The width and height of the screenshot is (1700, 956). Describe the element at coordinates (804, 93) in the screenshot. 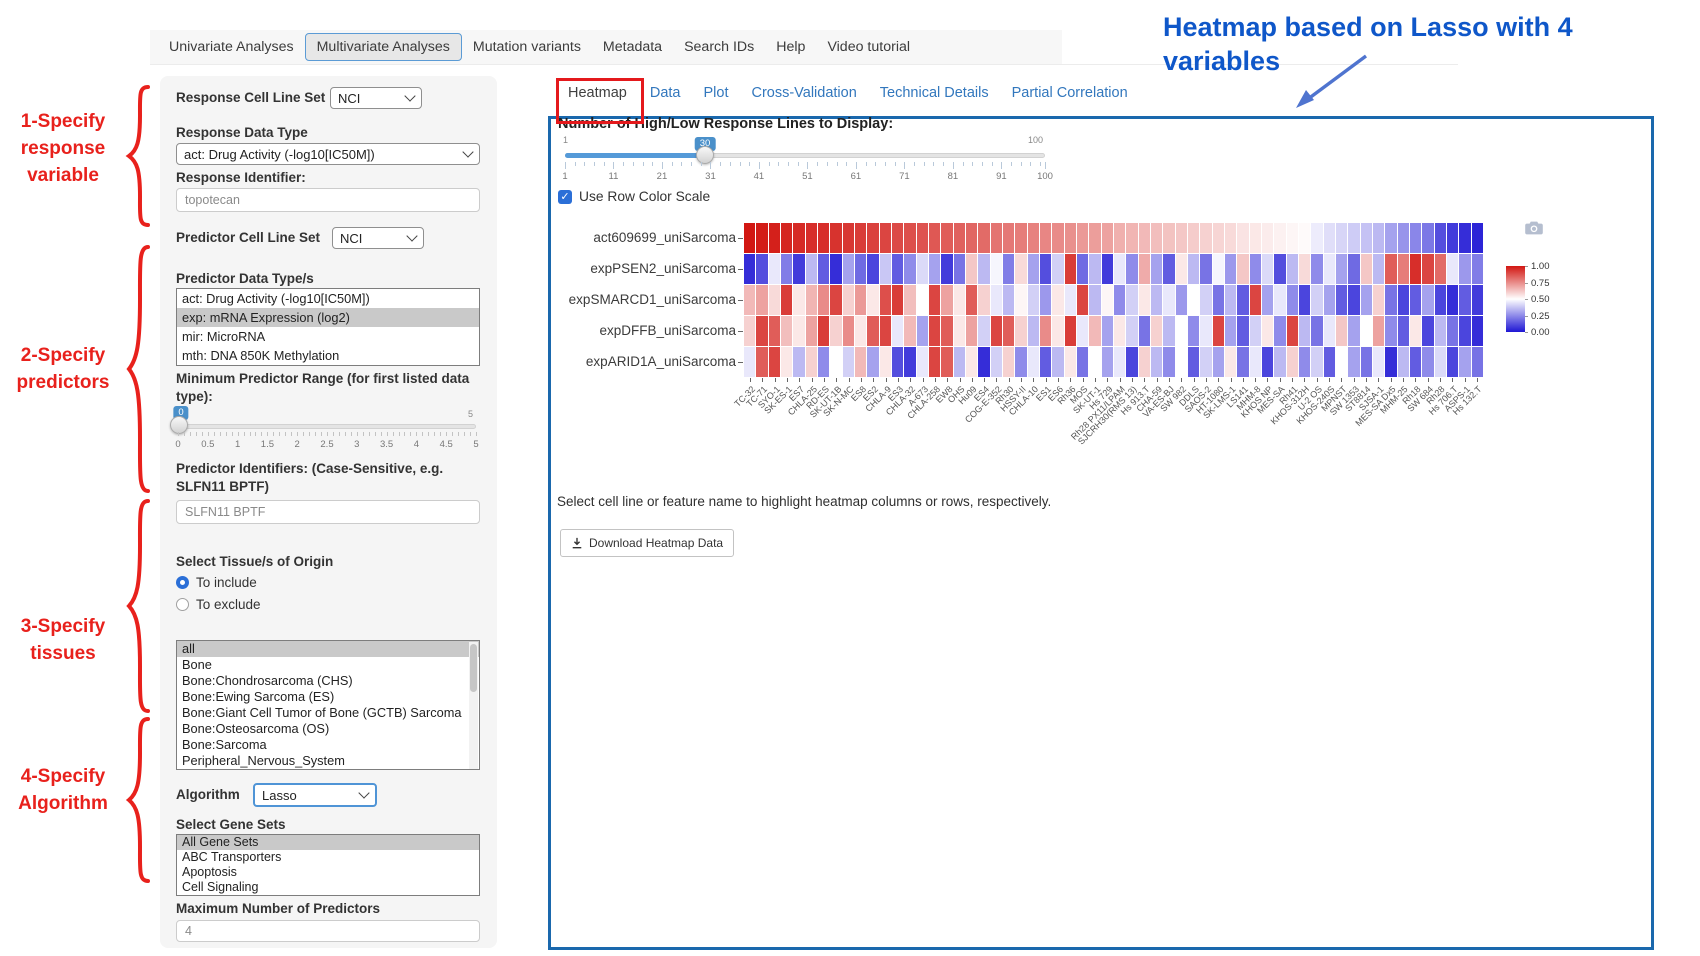

I see `results-tab-cross-validation: Cross-Validation` at that location.